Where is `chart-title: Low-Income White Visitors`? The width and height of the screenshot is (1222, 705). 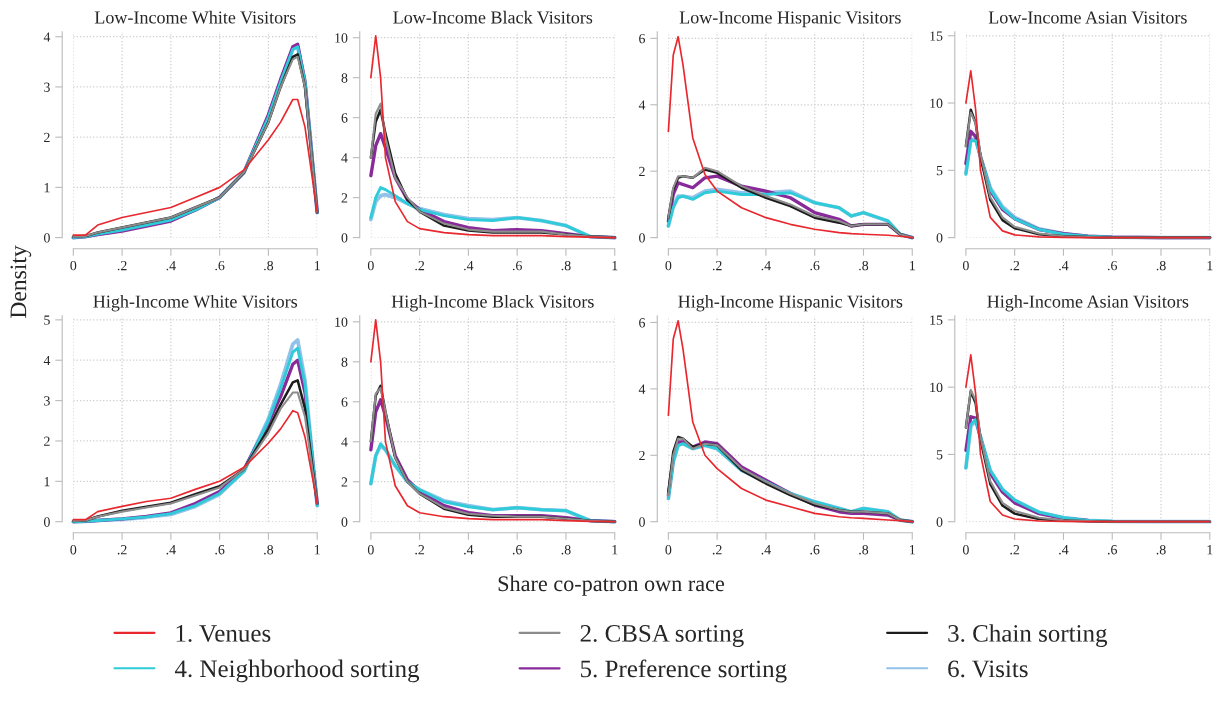
chart-title: Low-Income White Visitors is located at coordinates (195, 17).